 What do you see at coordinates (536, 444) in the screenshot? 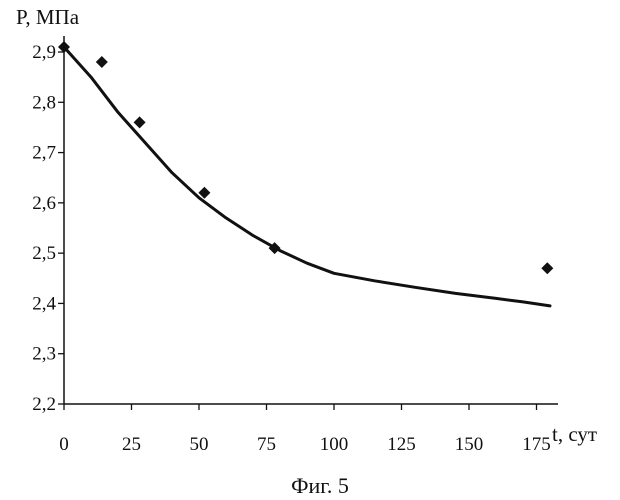
I see `x-tick-label: 175` at bounding box center [536, 444].